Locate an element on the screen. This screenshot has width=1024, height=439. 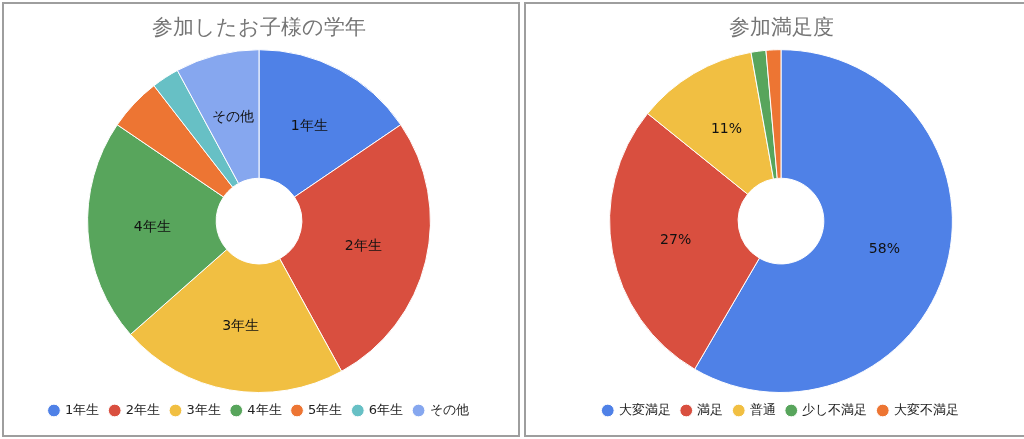
legend-label: 1年生 is located at coordinates (82, 409).